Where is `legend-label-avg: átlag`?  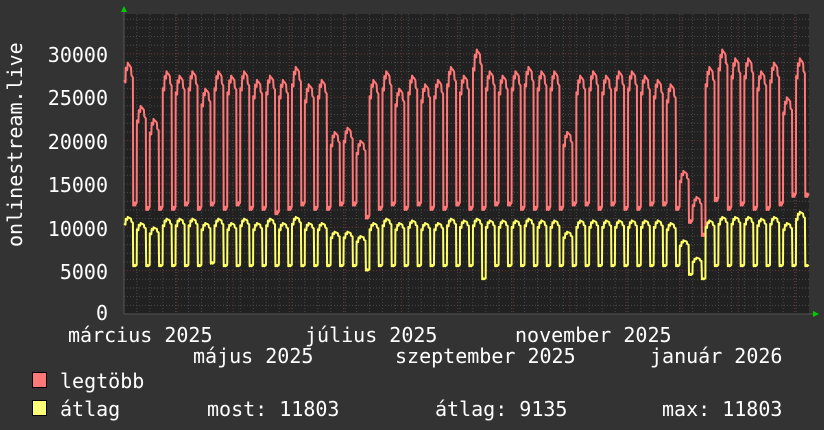
legend-label-avg: átlag is located at coordinates (90, 409).